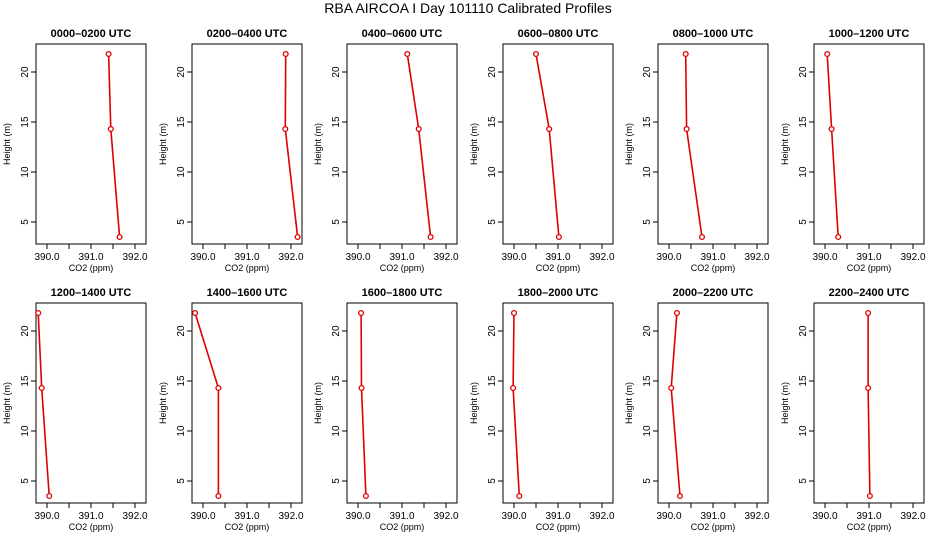 The width and height of the screenshot is (936, 540). I want to click on panel-title: 0400–0600 UTC, so click(402, 34).